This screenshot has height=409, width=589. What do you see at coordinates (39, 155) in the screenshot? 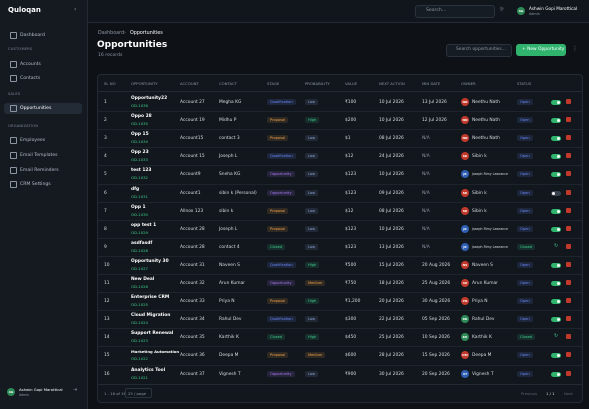
I see `nav-item: Email Templates` at bounding box center [39, 155].